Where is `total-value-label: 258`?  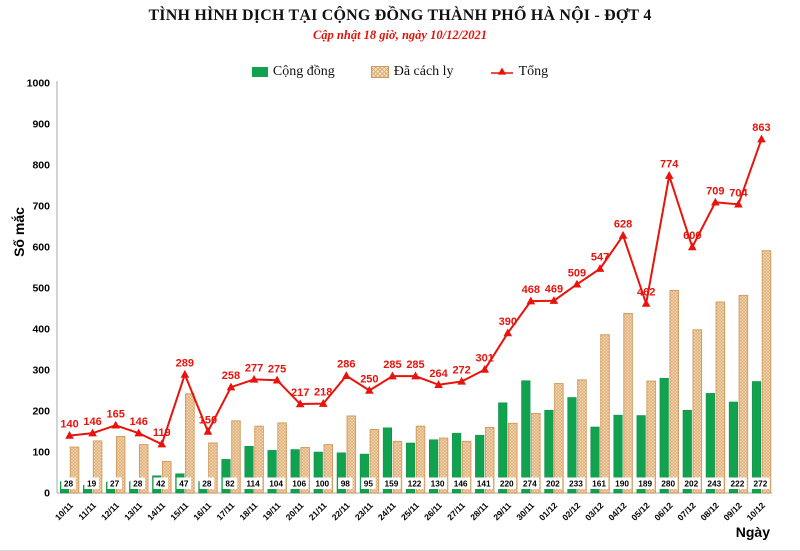 total-value-label: 258 is located at coordinates (231, 376).